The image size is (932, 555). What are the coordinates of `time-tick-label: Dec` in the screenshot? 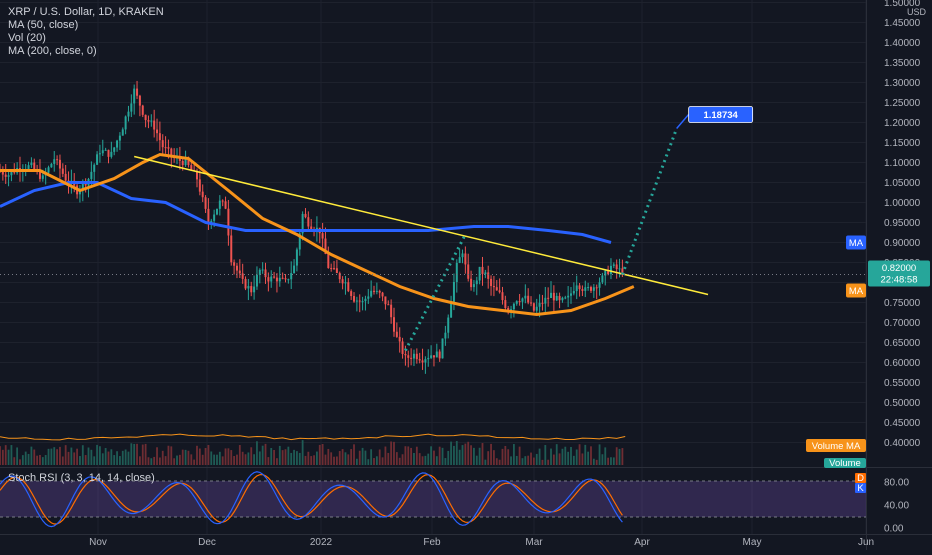 It's located at (207, 542).